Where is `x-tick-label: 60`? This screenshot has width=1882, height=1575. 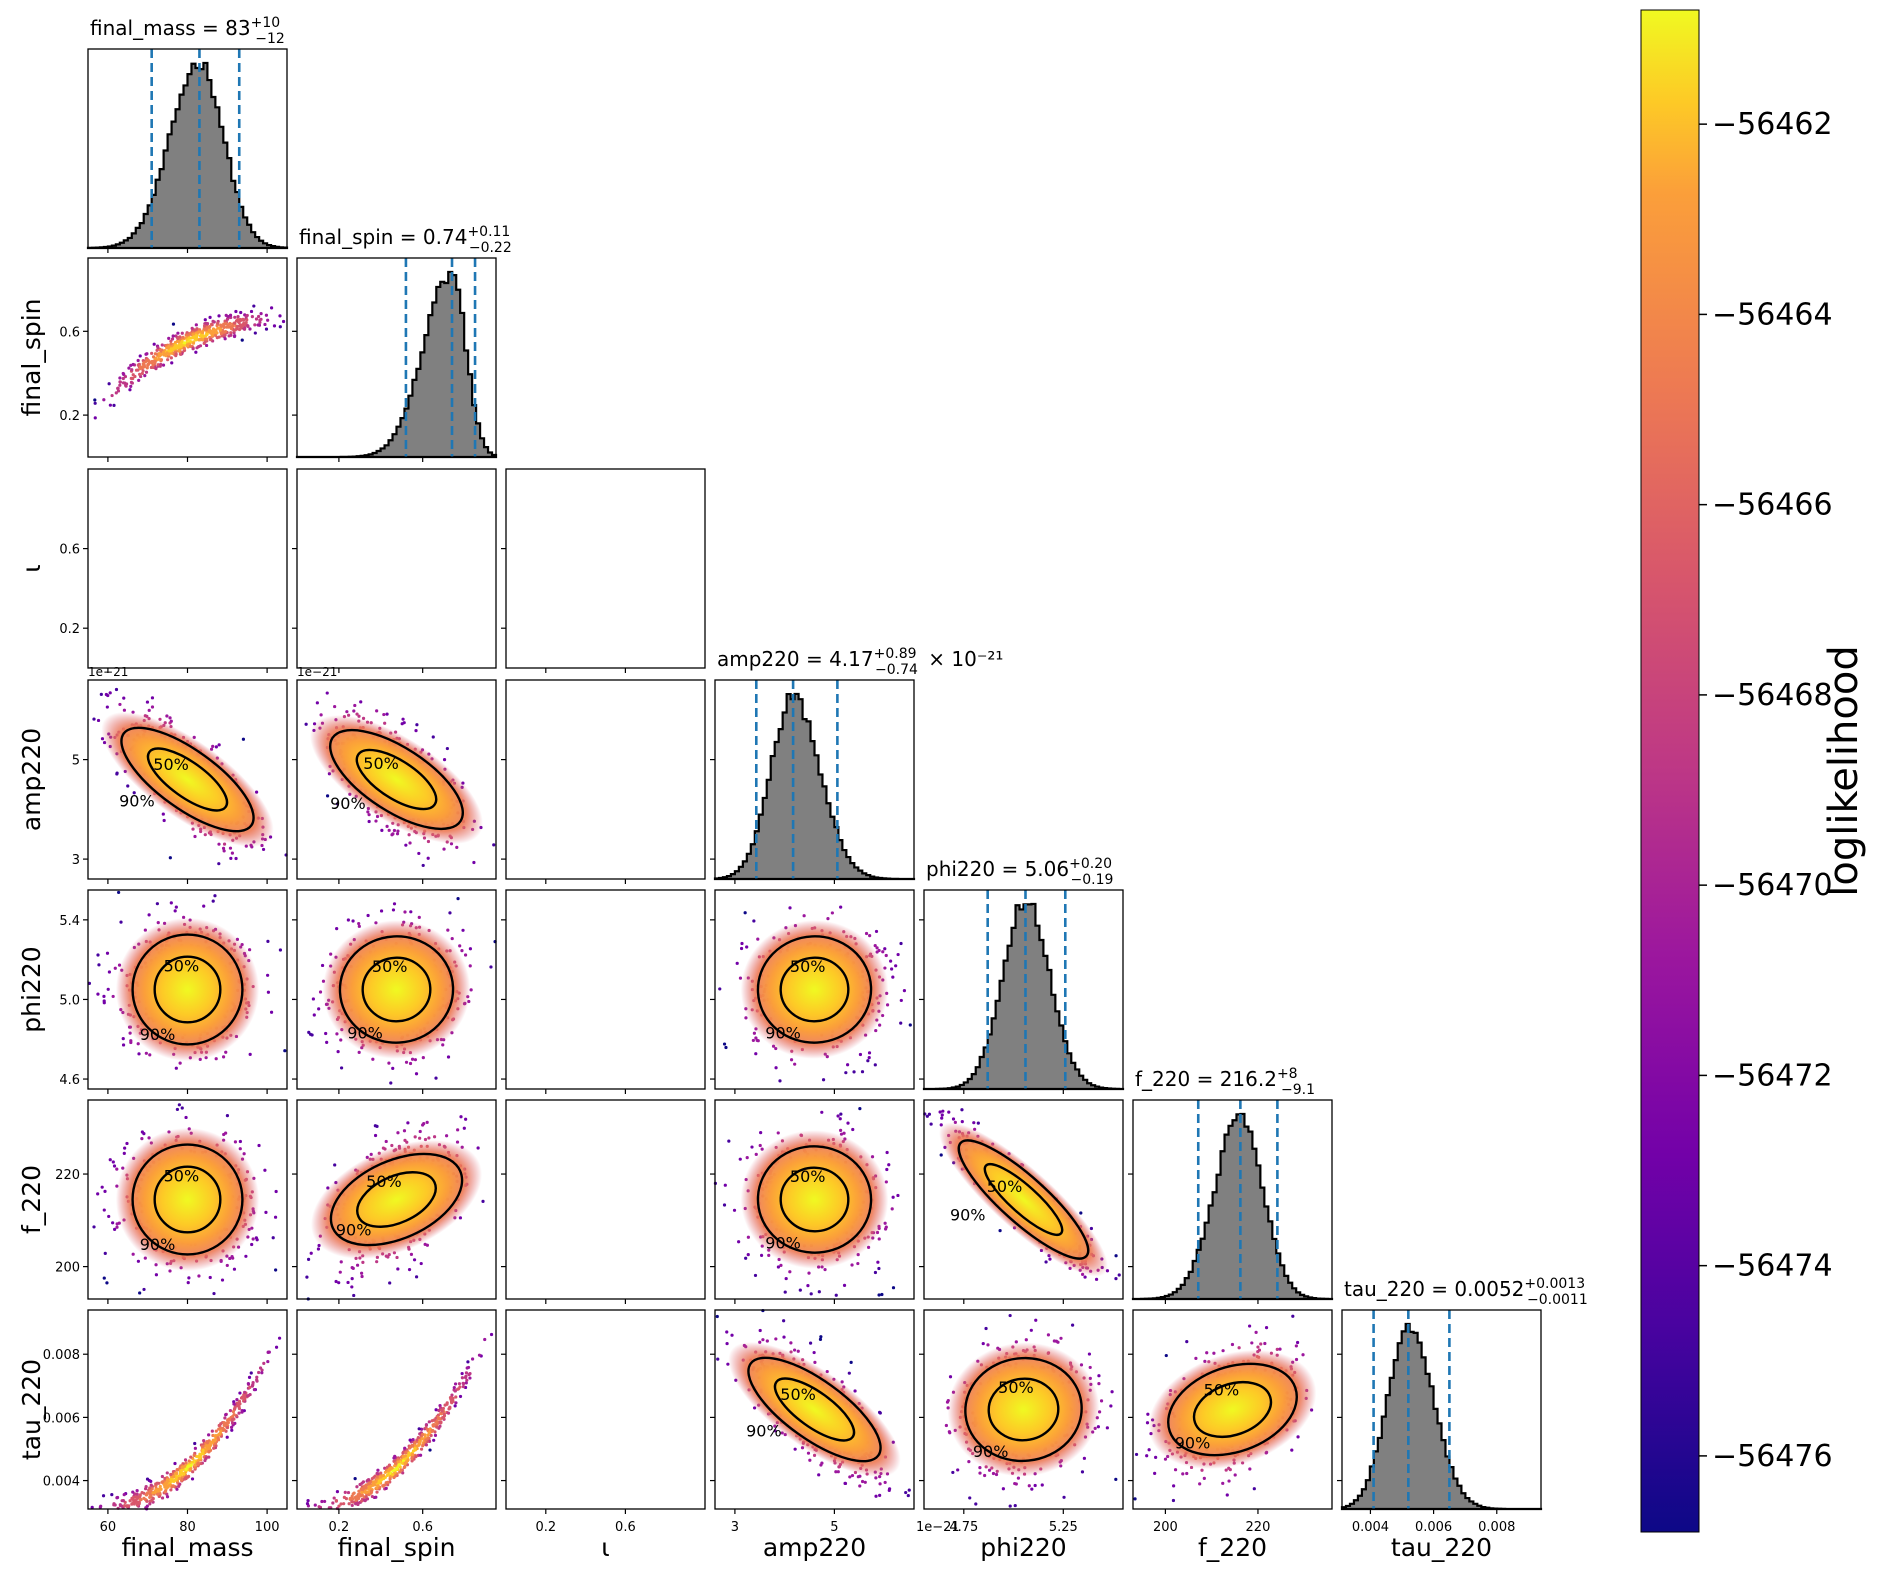
x-tick-label: 60 is located at coordinates (108, 1527).